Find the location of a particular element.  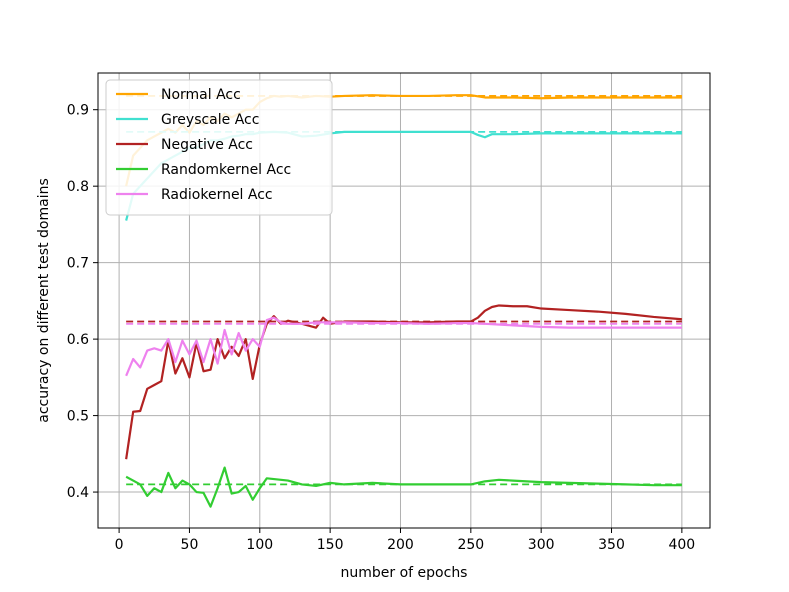

legend-label-2: Negative Acc is located at coordinates (207, 145).